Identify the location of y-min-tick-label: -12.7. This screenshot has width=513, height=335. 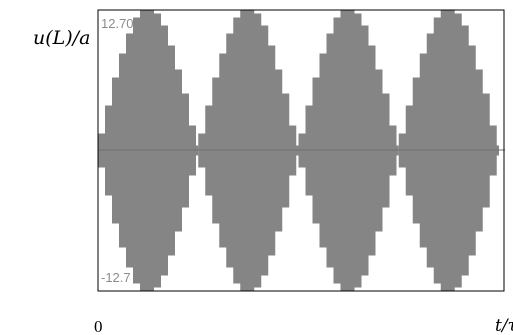
(116, 277).